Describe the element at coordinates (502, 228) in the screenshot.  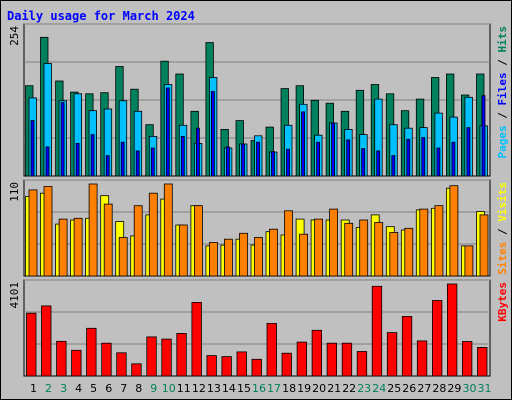
I see `legend-sites-visits: Sites / Visits` at that location.